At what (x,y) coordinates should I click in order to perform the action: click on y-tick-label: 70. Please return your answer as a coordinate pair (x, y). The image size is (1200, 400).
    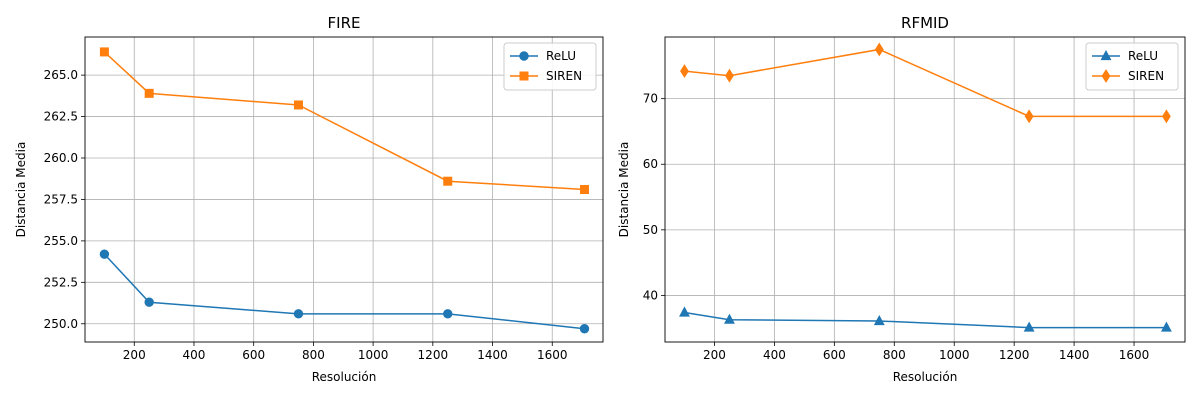
    Looking at the image, I should click on (650, 99).